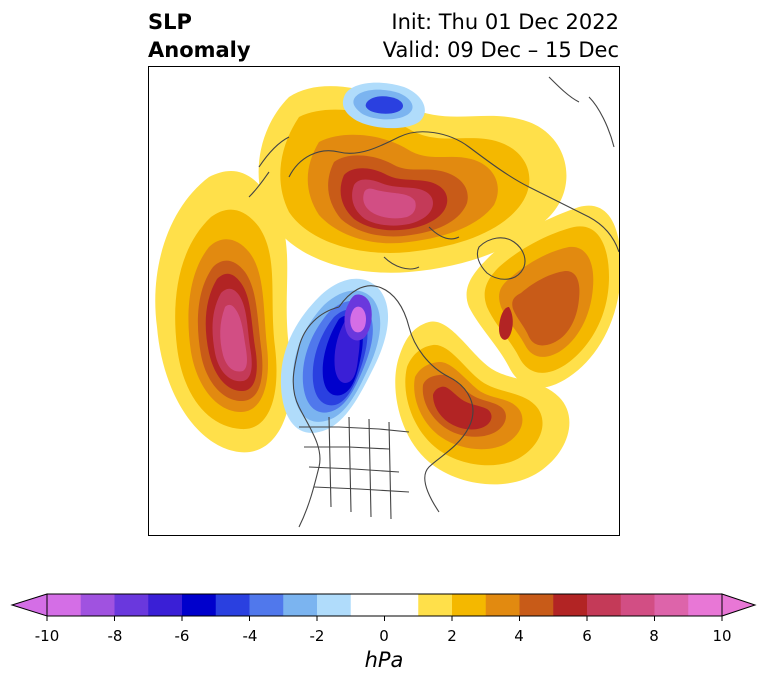 This screenshot has width=768, height=686. Describe the element at coordinates (115, 636) in the screenshot. I see `colorbar-tick: -8` at that location.